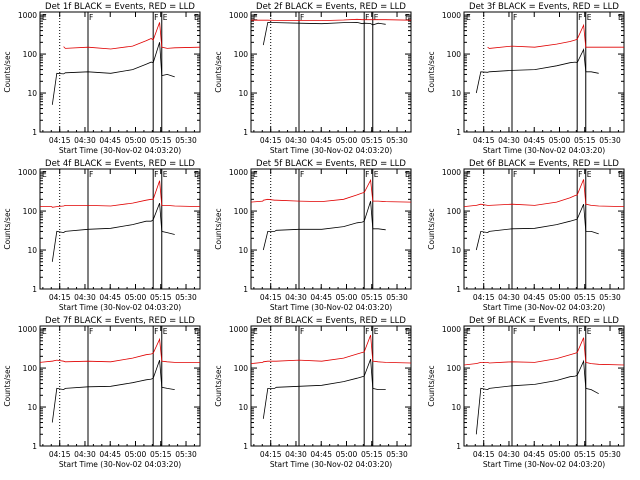  I want to click on time-marker-label: E, so click(165, 331).